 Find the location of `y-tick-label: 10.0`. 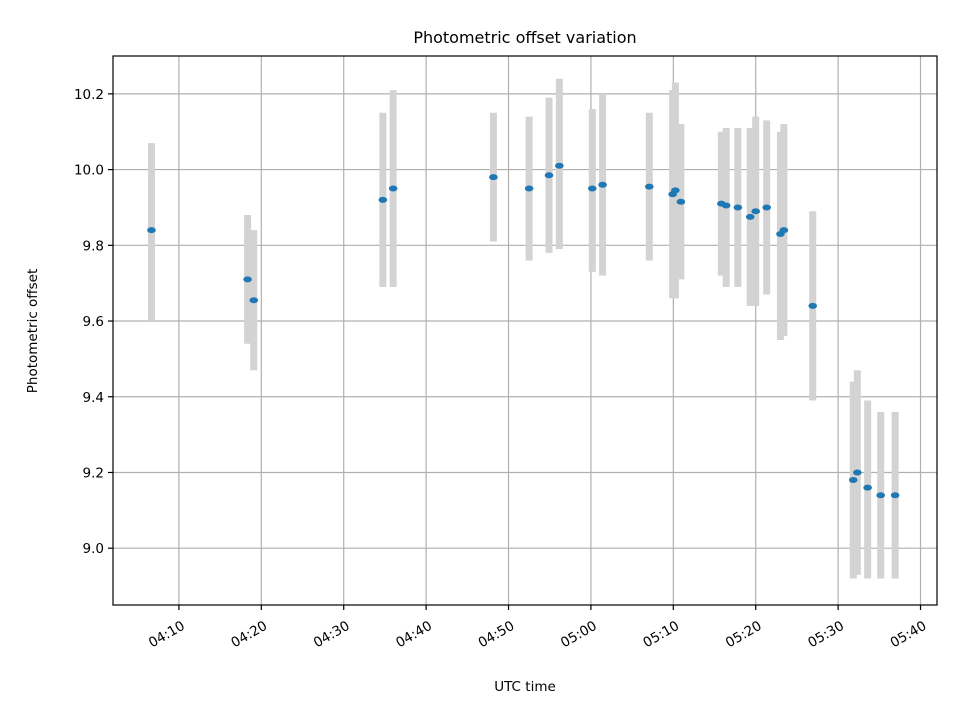

y-tick-label: 10.0 is located at coordinates (89, 171).